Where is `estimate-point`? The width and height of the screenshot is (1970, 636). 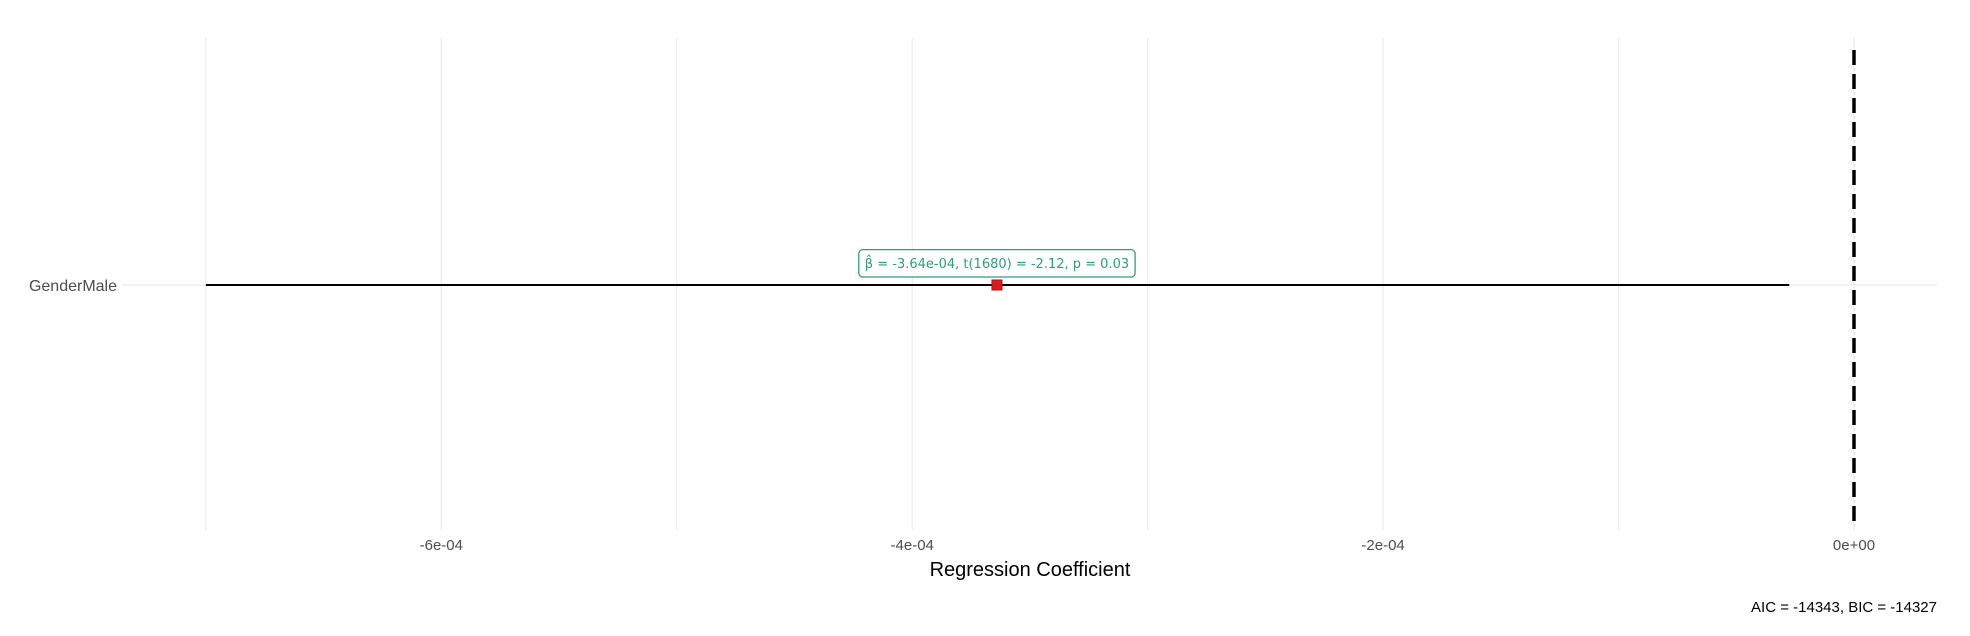 estimate-point is located at coordinates (997, 285).